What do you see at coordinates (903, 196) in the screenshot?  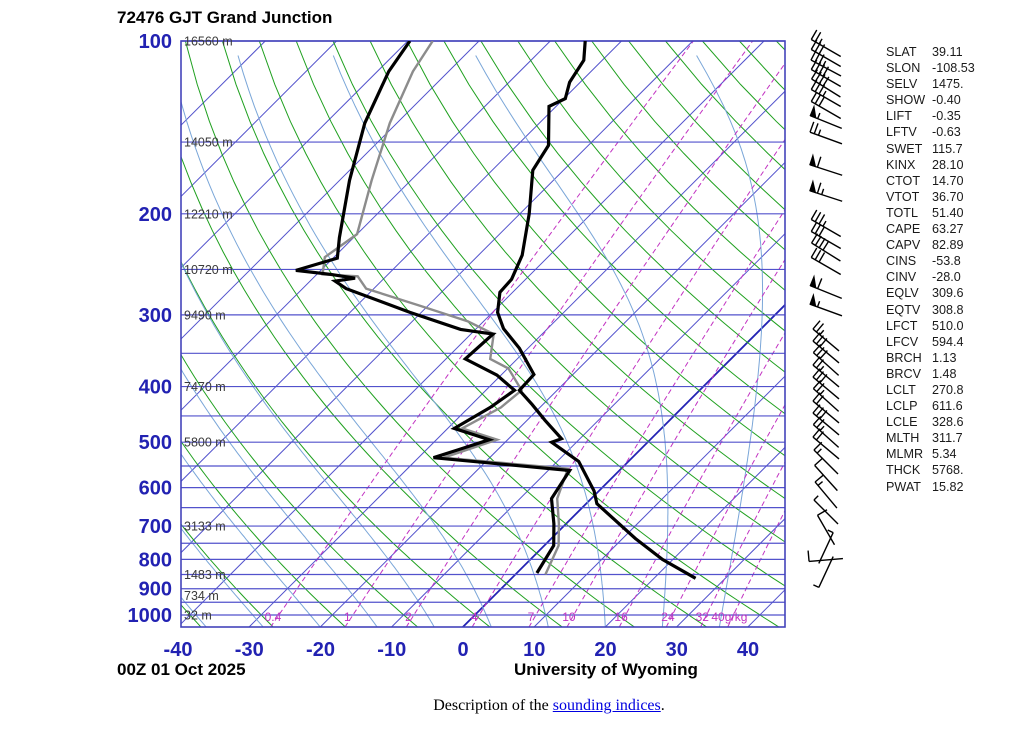 I see `index-label: VTOT` at bounding box center [903, 196].